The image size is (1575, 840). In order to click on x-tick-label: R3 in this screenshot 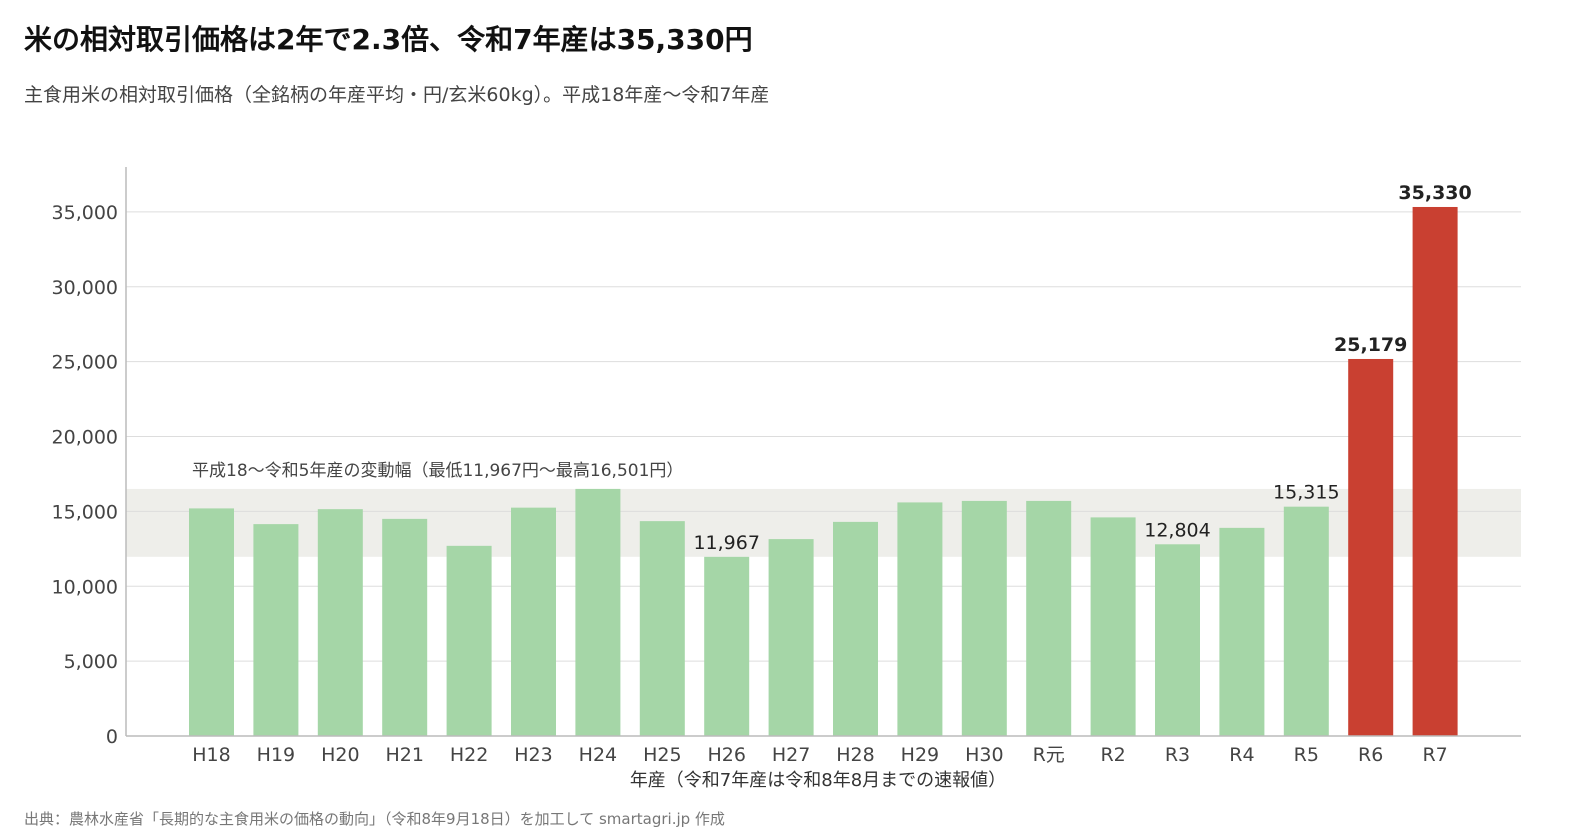, I will do `click(1177, 755)`.